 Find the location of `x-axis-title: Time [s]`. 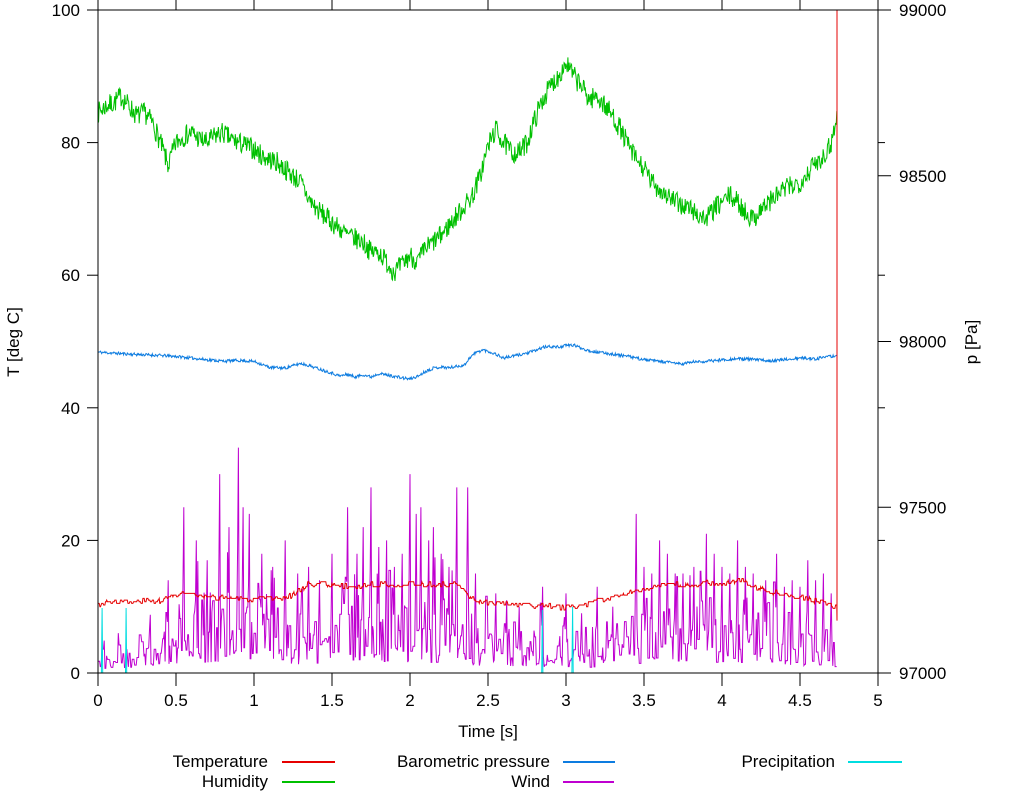

x-axis-title: Time [s] is located at coordinates (488, 731).